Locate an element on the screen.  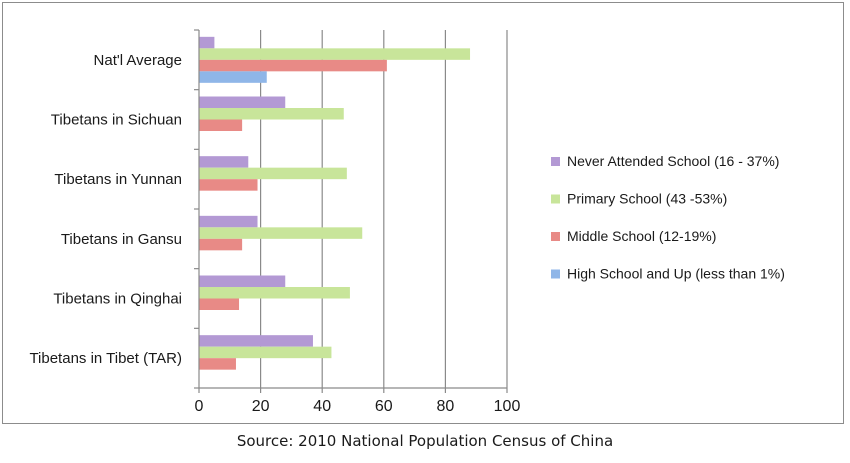
legend-label: Never Attended School (16 - 37%) is located at coordinates (673, 161).